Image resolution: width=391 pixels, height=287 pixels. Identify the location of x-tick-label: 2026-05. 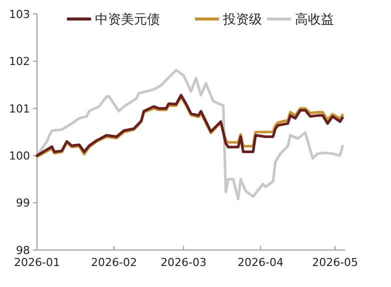
(335, 262).